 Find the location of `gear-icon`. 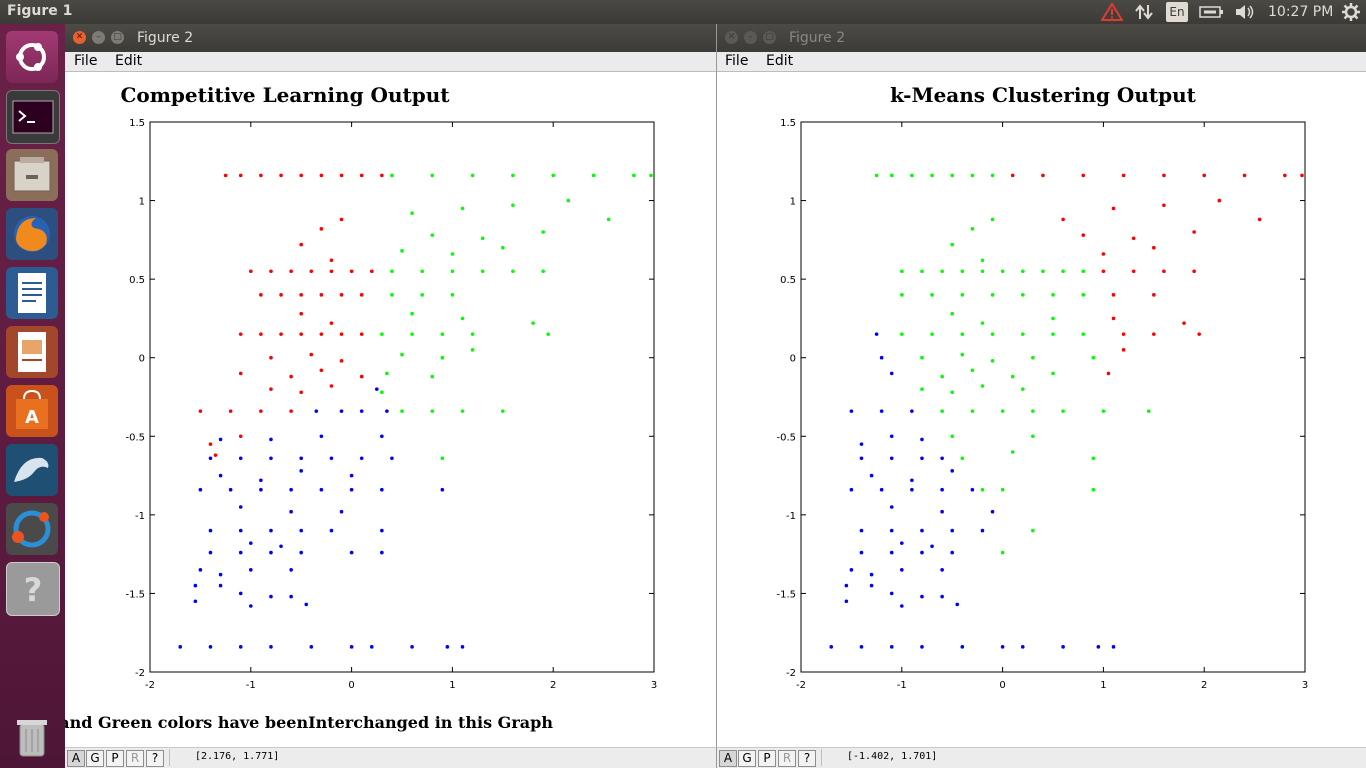

gear-icon is located at coordinates (1351, 12).